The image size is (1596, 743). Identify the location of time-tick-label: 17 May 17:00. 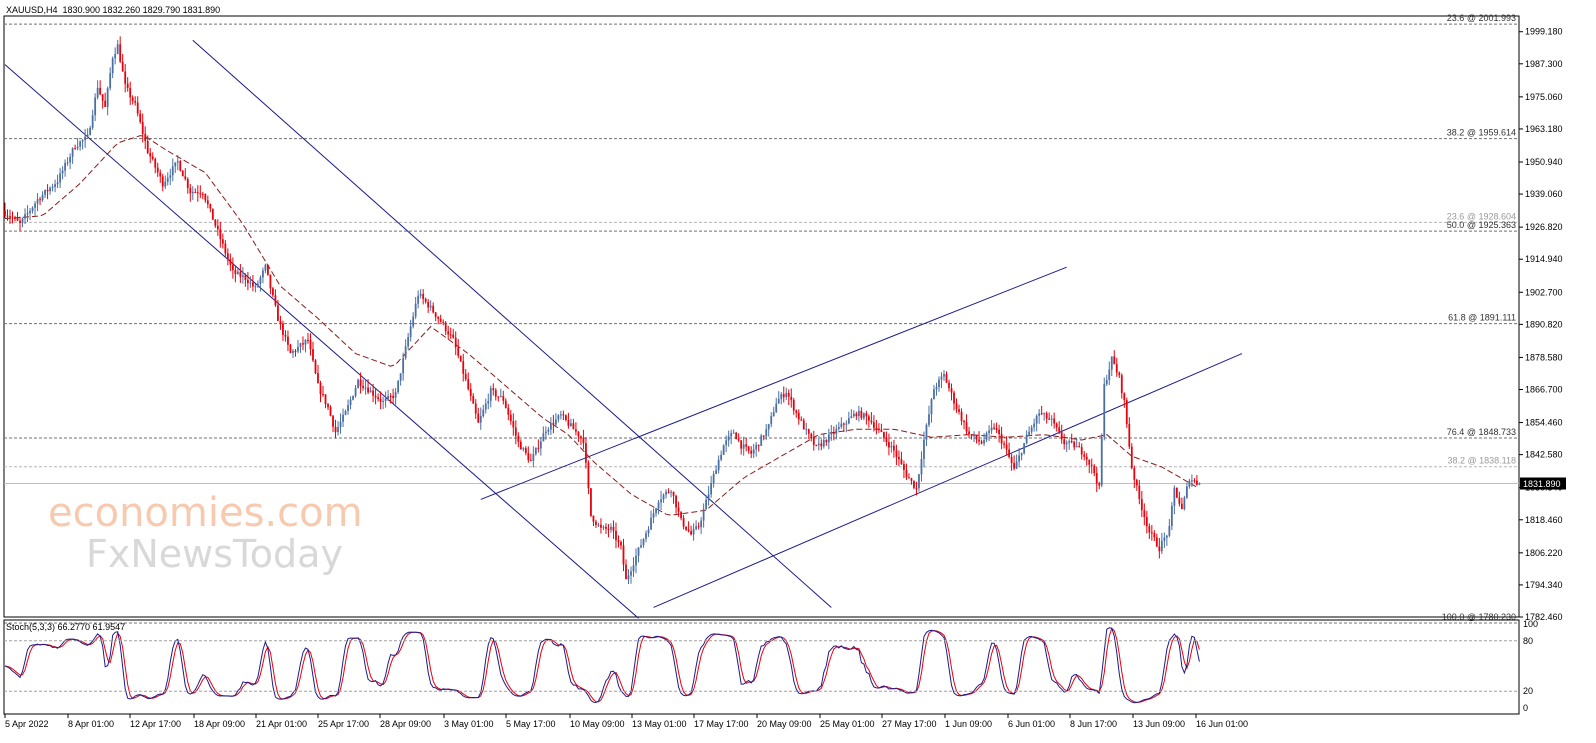
(721, 724).